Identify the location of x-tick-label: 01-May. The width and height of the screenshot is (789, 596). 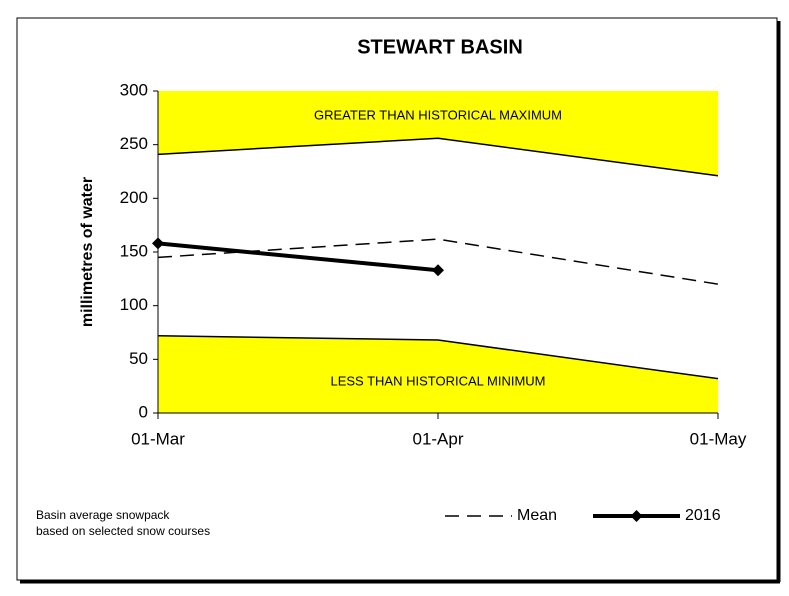
(718, 438).